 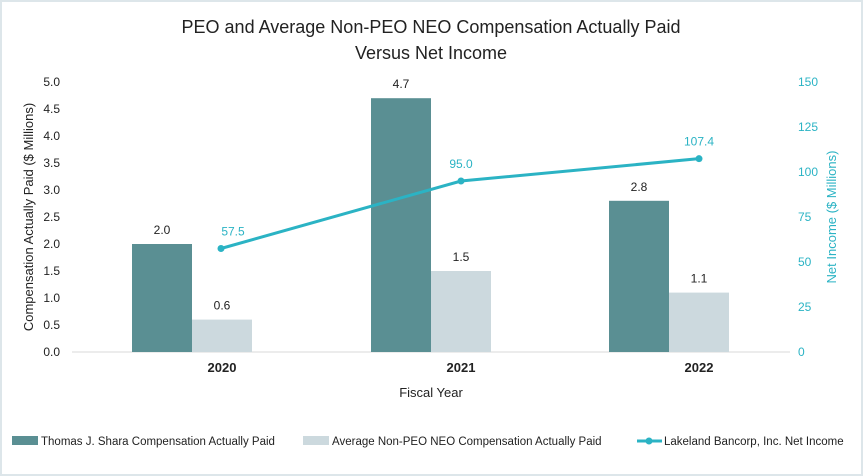 I want to click on y-tick-label: 1.5, so click(x=51, y=271).